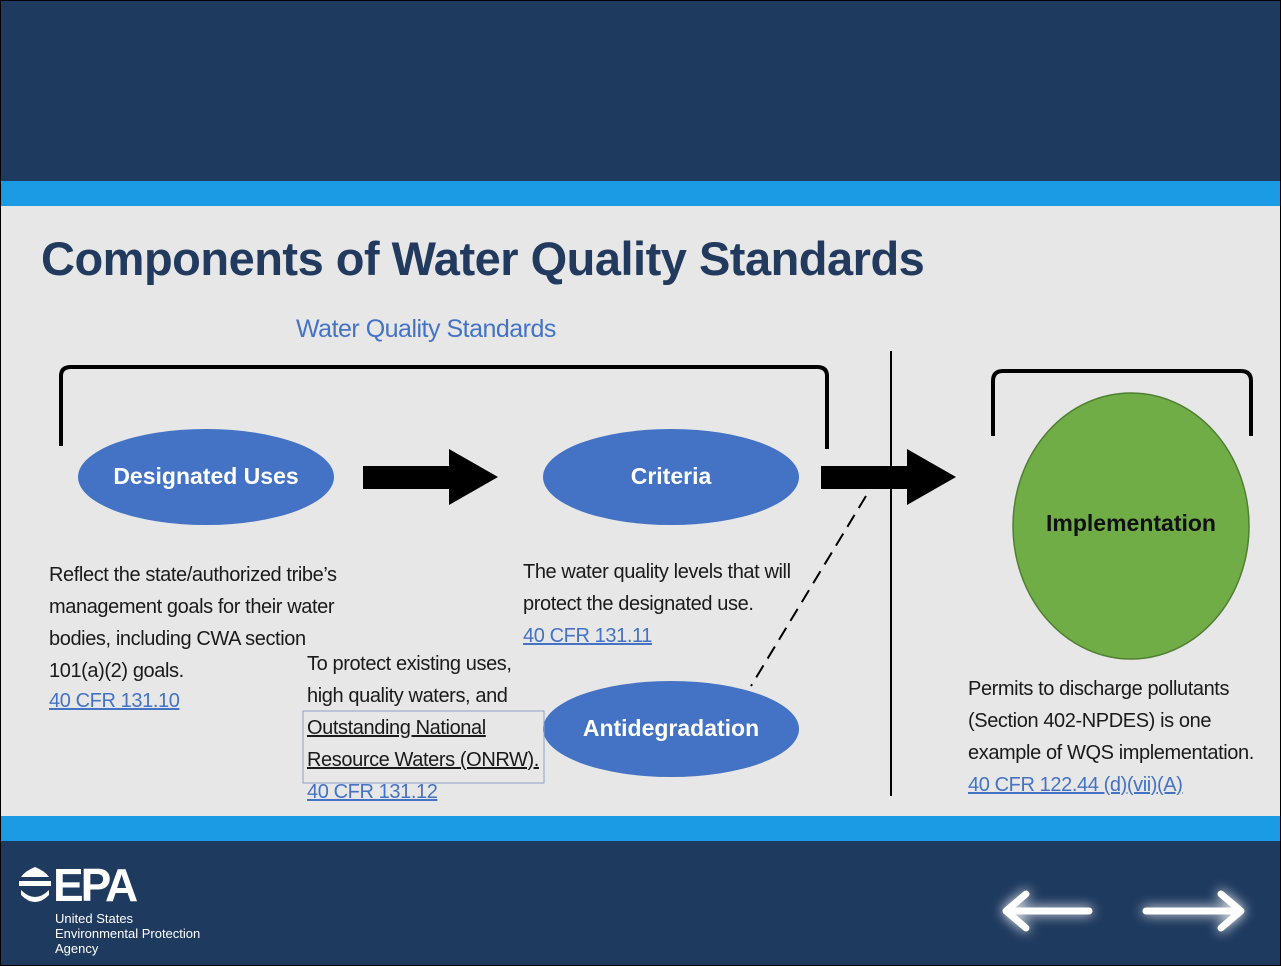  I want to click on node-label: Designated Uses, so click(205, 476).